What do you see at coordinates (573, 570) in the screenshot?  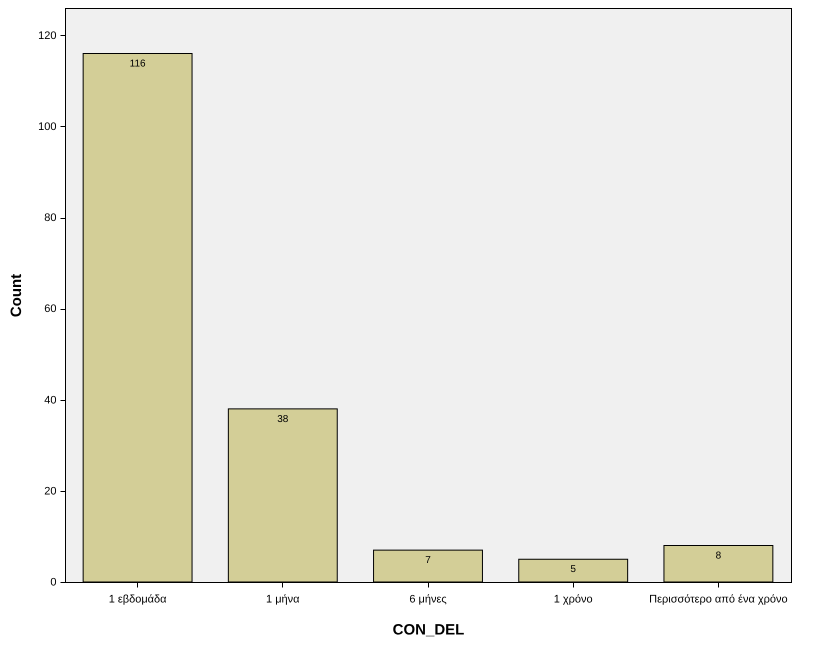 I see `data-label: 5` at bounding box center [573, 570].